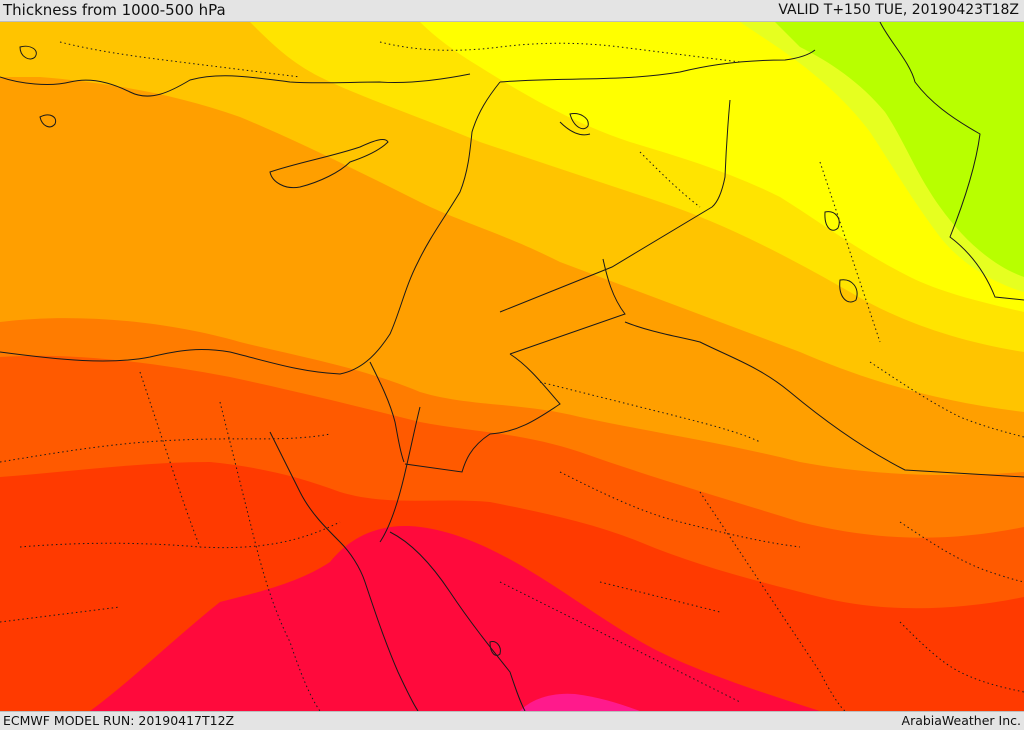 The height and width of the screenshot is (730, 1024). Describe the element at coordinates (961, 720) in the screenshot. I see `credit: ArabiaWeather Inc.` at that location.